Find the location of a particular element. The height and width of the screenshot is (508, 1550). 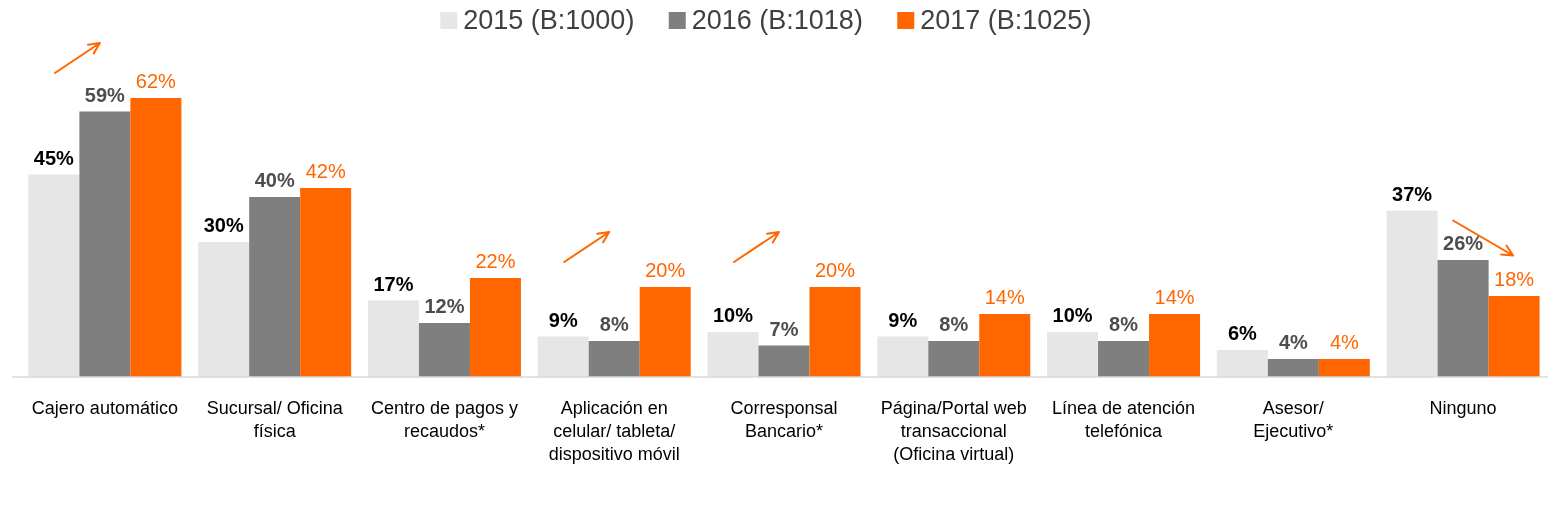

x-tick-label: Aplicación en celular/ tableta/ dispositivo móvil is located at coordinates (614, 431).